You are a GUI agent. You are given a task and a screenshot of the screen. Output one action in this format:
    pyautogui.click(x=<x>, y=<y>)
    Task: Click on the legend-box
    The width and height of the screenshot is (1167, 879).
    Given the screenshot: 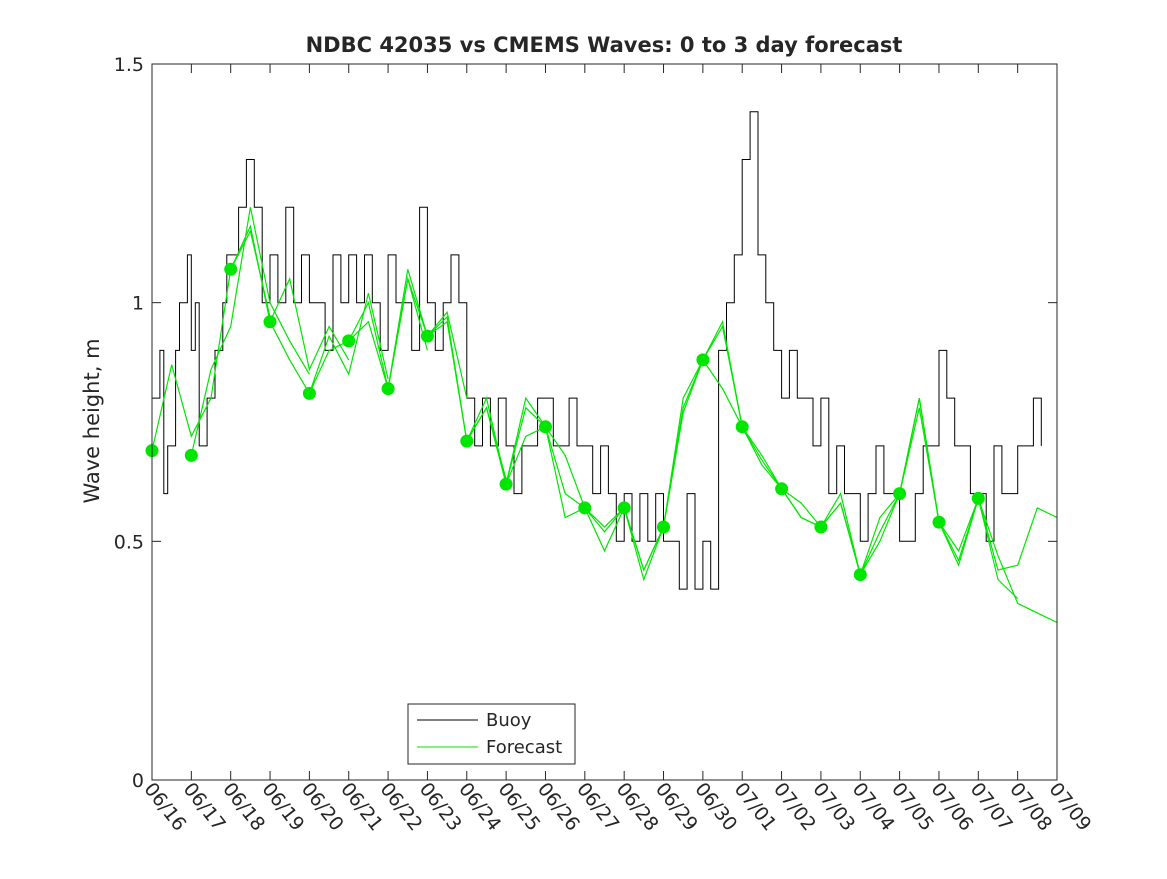 What is the action you would take?
    pyautogui.click(x=491, y=734)
    